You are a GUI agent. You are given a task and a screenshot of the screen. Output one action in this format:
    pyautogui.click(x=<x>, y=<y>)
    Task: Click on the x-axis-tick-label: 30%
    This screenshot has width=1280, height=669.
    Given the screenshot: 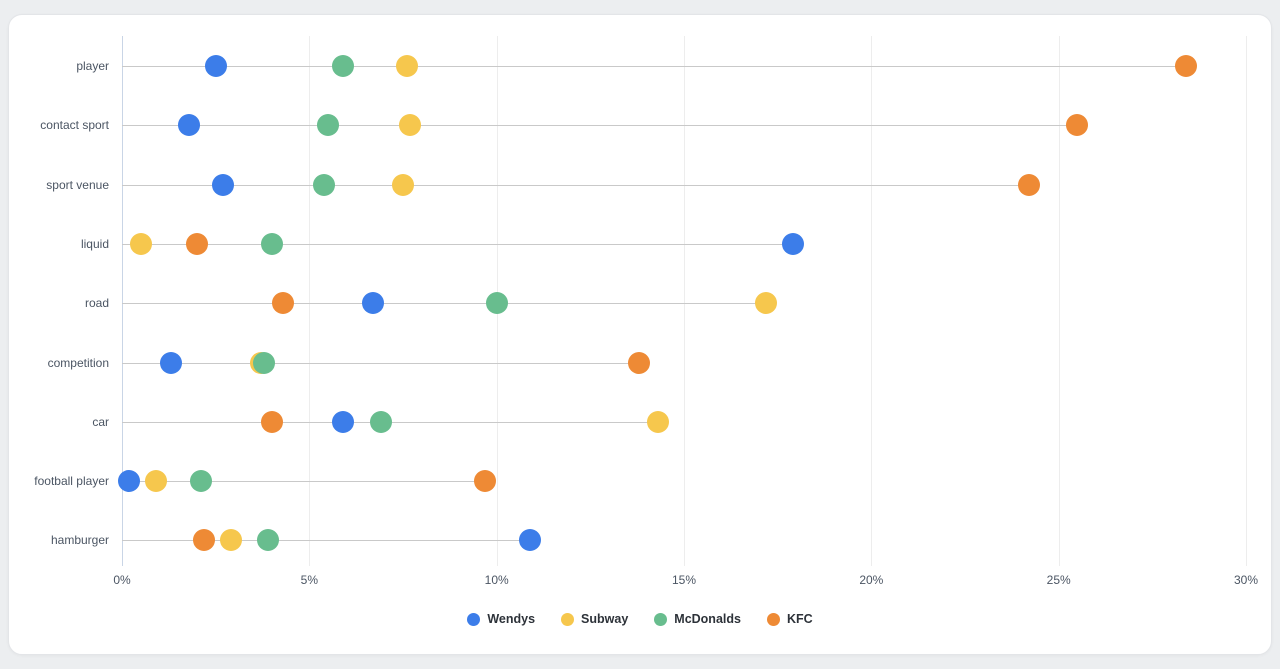 What is the action you would take?
    pyautogui.click(x=1246, y=580)
    